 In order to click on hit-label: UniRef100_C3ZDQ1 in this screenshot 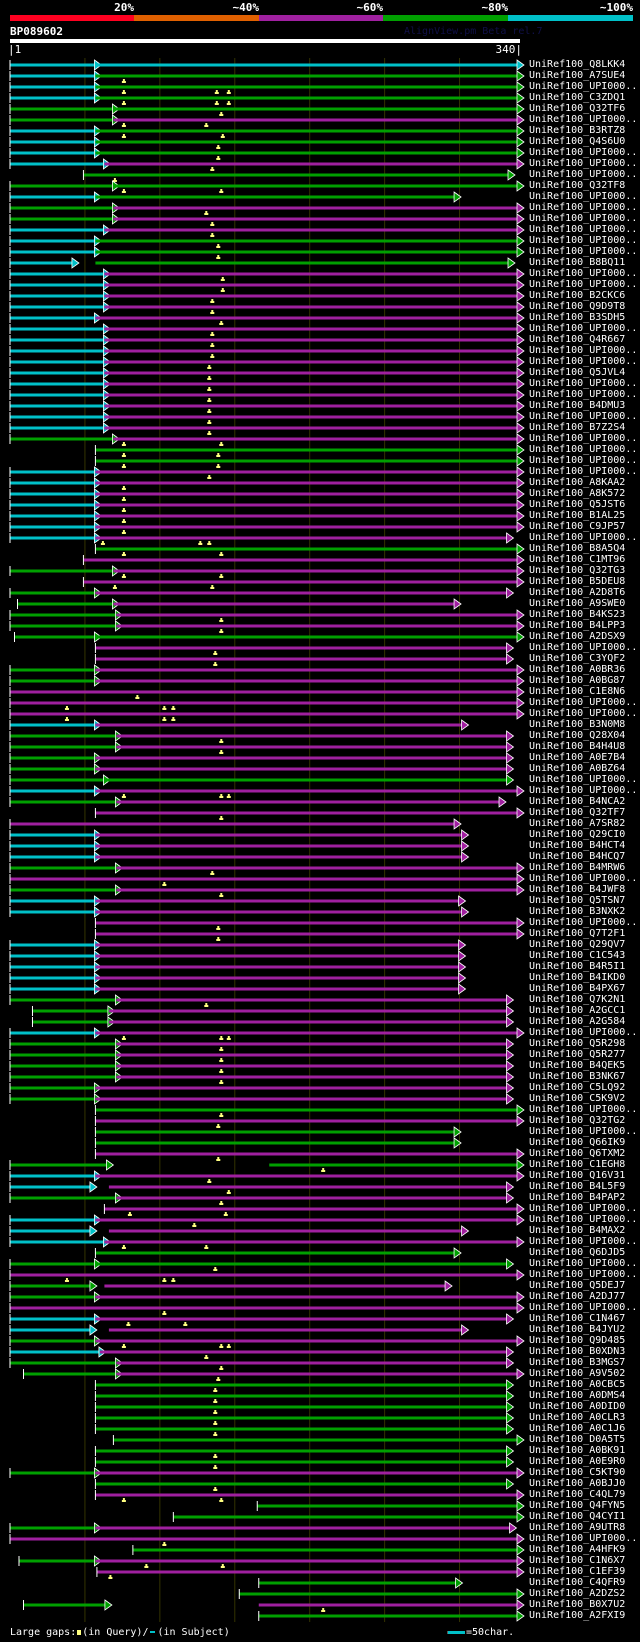, I will do `click(577, 97)`.